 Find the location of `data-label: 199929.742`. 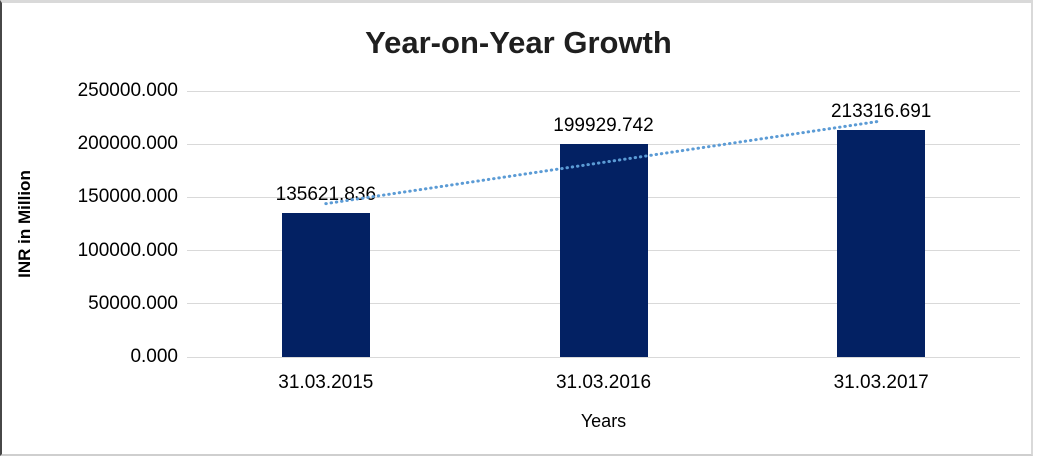

data-label: 199929.742 is located at coordinates (603, 126).